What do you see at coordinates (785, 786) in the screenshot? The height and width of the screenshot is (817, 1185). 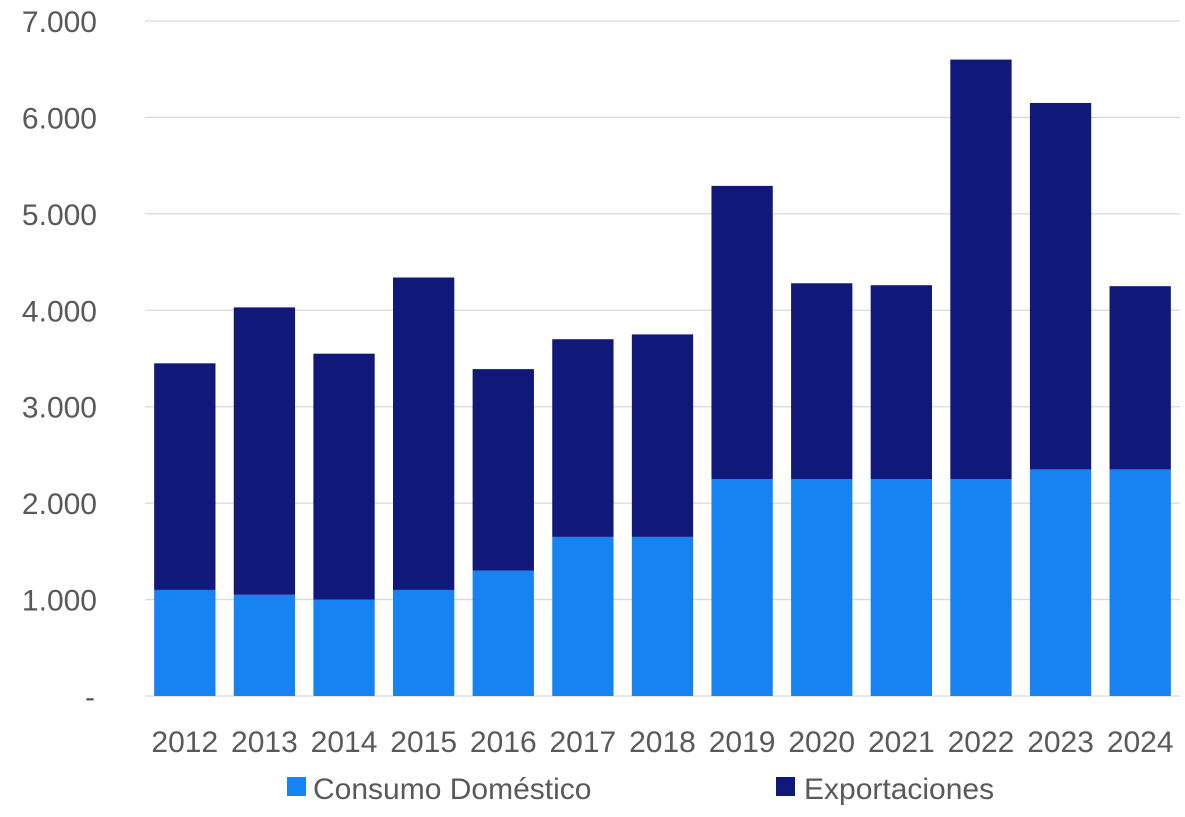 I see `legend-swatch-exportaciones` at bounding box center [785, 786].